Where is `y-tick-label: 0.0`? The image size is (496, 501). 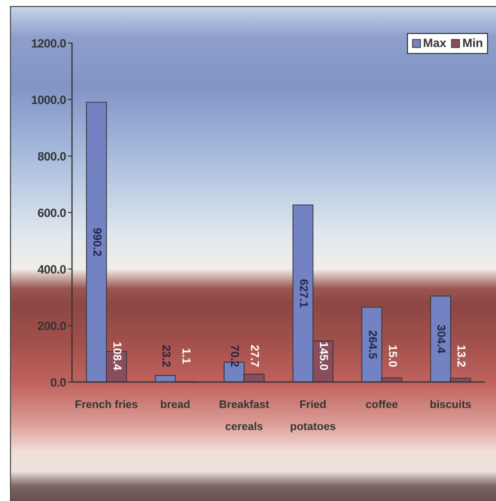
y-tick-label: 0.0 is located at coordinates (58, 382).